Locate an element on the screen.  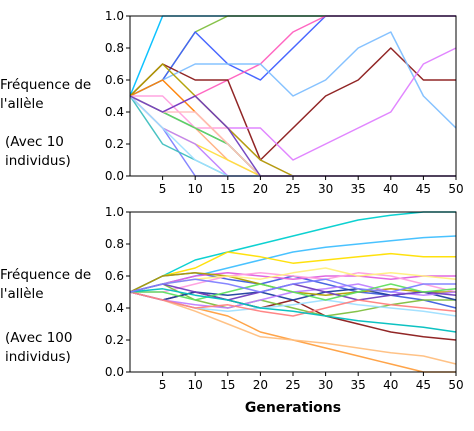
panel-2-y-tick-label-0: 0.0 is located at coordinates (114, 372).